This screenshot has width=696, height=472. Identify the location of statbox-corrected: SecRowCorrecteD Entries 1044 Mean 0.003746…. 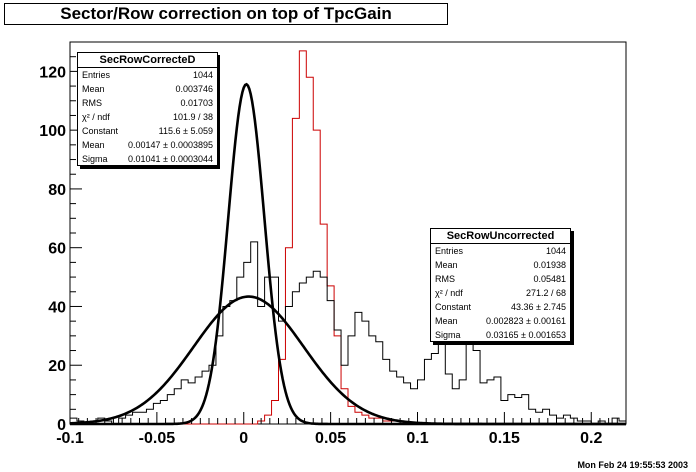
(147, 109).